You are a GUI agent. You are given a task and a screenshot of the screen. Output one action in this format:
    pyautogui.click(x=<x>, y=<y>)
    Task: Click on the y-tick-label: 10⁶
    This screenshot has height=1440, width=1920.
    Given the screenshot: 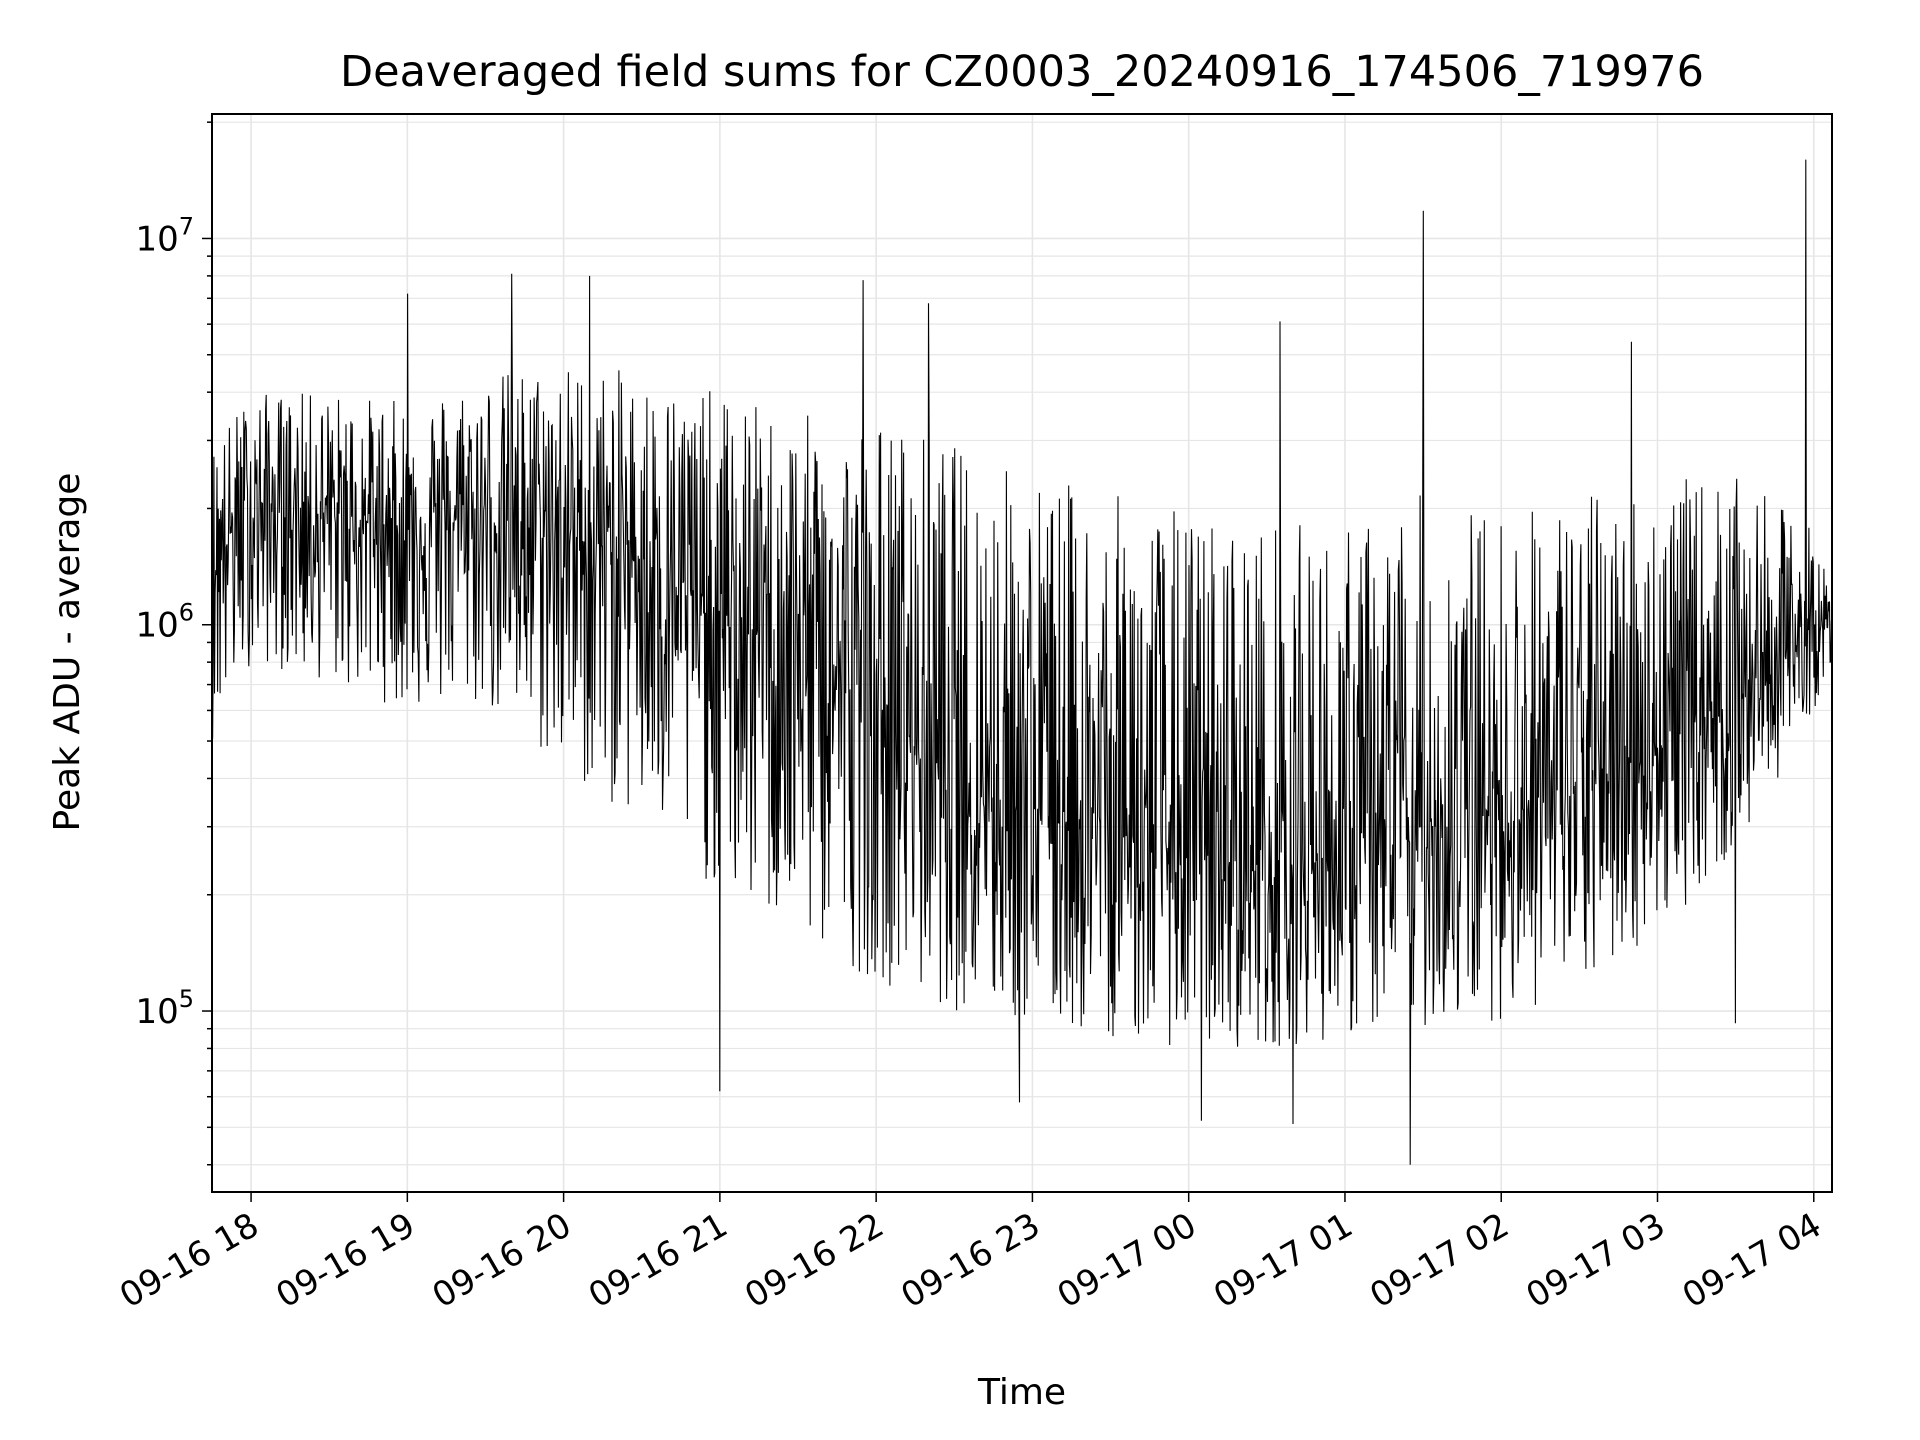 What is the action you would take?
    pyautogui.click(x=164, y=622)
    